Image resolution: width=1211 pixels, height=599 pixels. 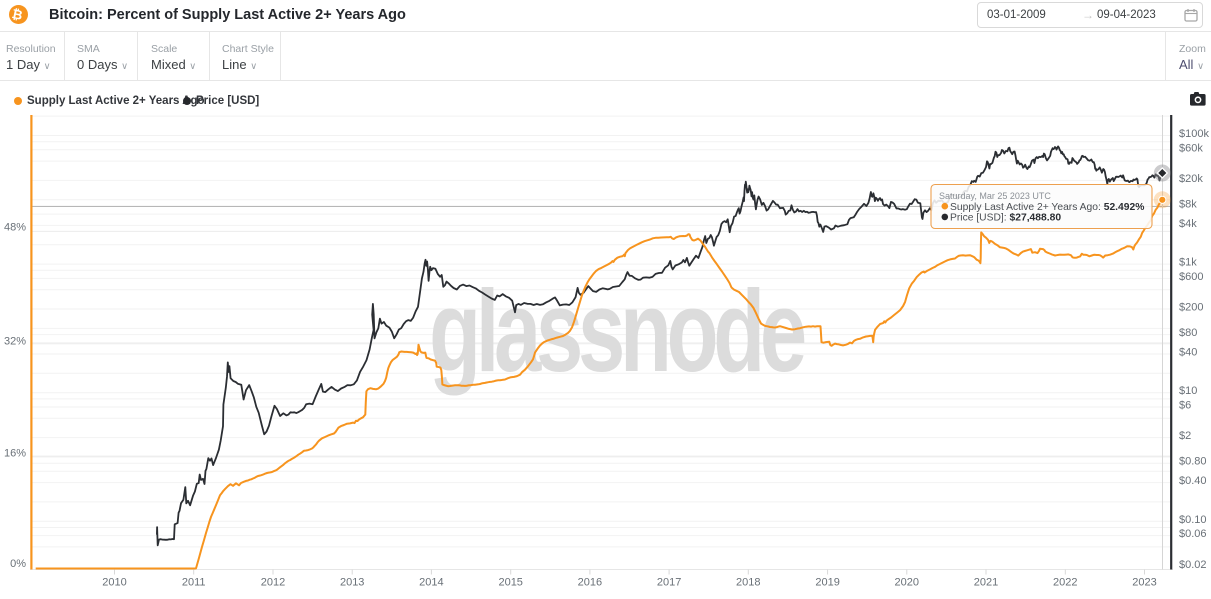 What do you see at coordinates (1188, 352) in the screenshot?
I see `svg-text: $40` at bounding box center [1188, 352].